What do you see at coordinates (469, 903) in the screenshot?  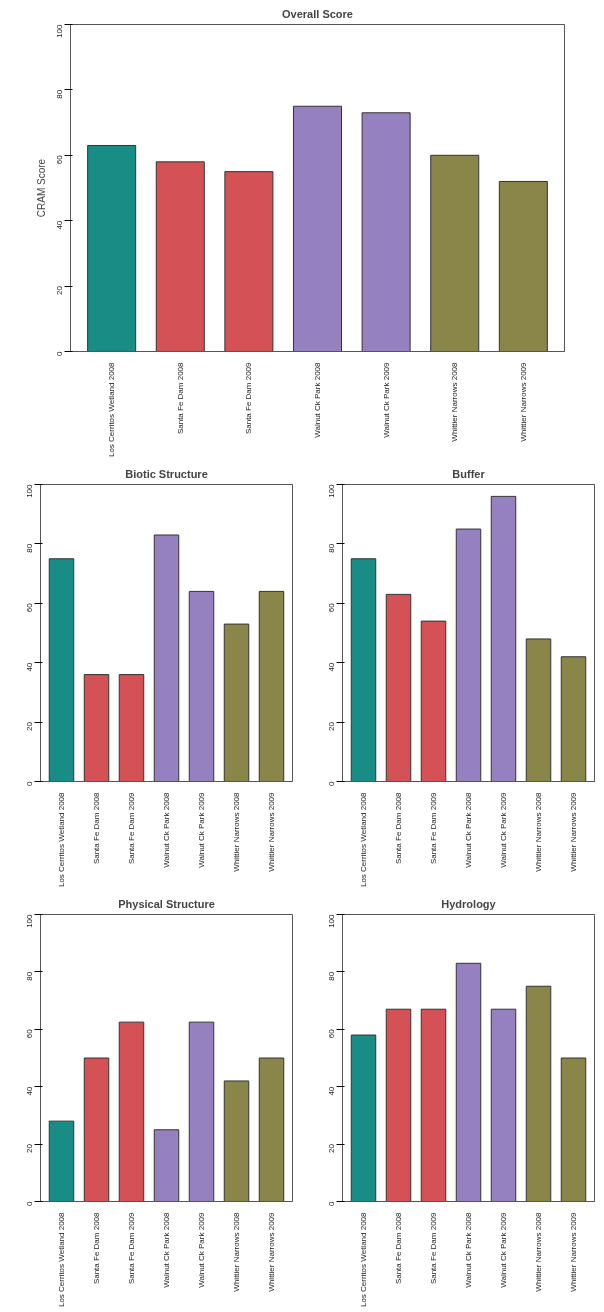 I see `chart-title: Hydrology` at bounding box center [469, 903].